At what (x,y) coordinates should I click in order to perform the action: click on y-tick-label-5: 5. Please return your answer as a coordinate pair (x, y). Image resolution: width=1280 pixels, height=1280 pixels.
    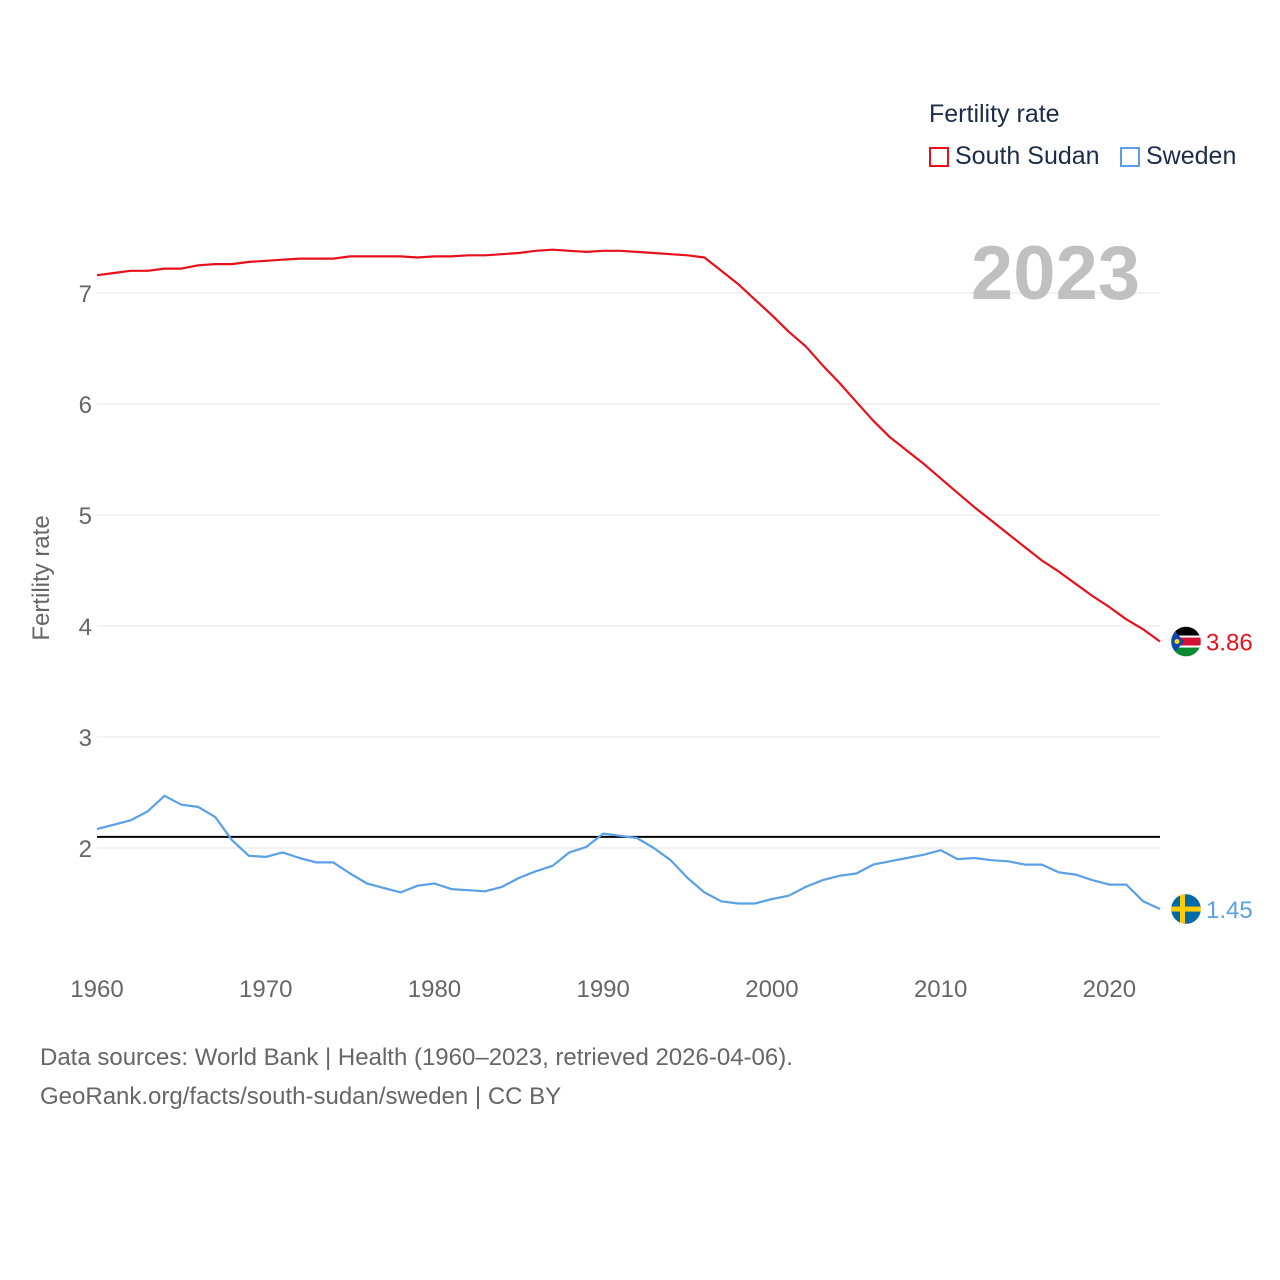
    Looking at the image, I should click on (85, 516).